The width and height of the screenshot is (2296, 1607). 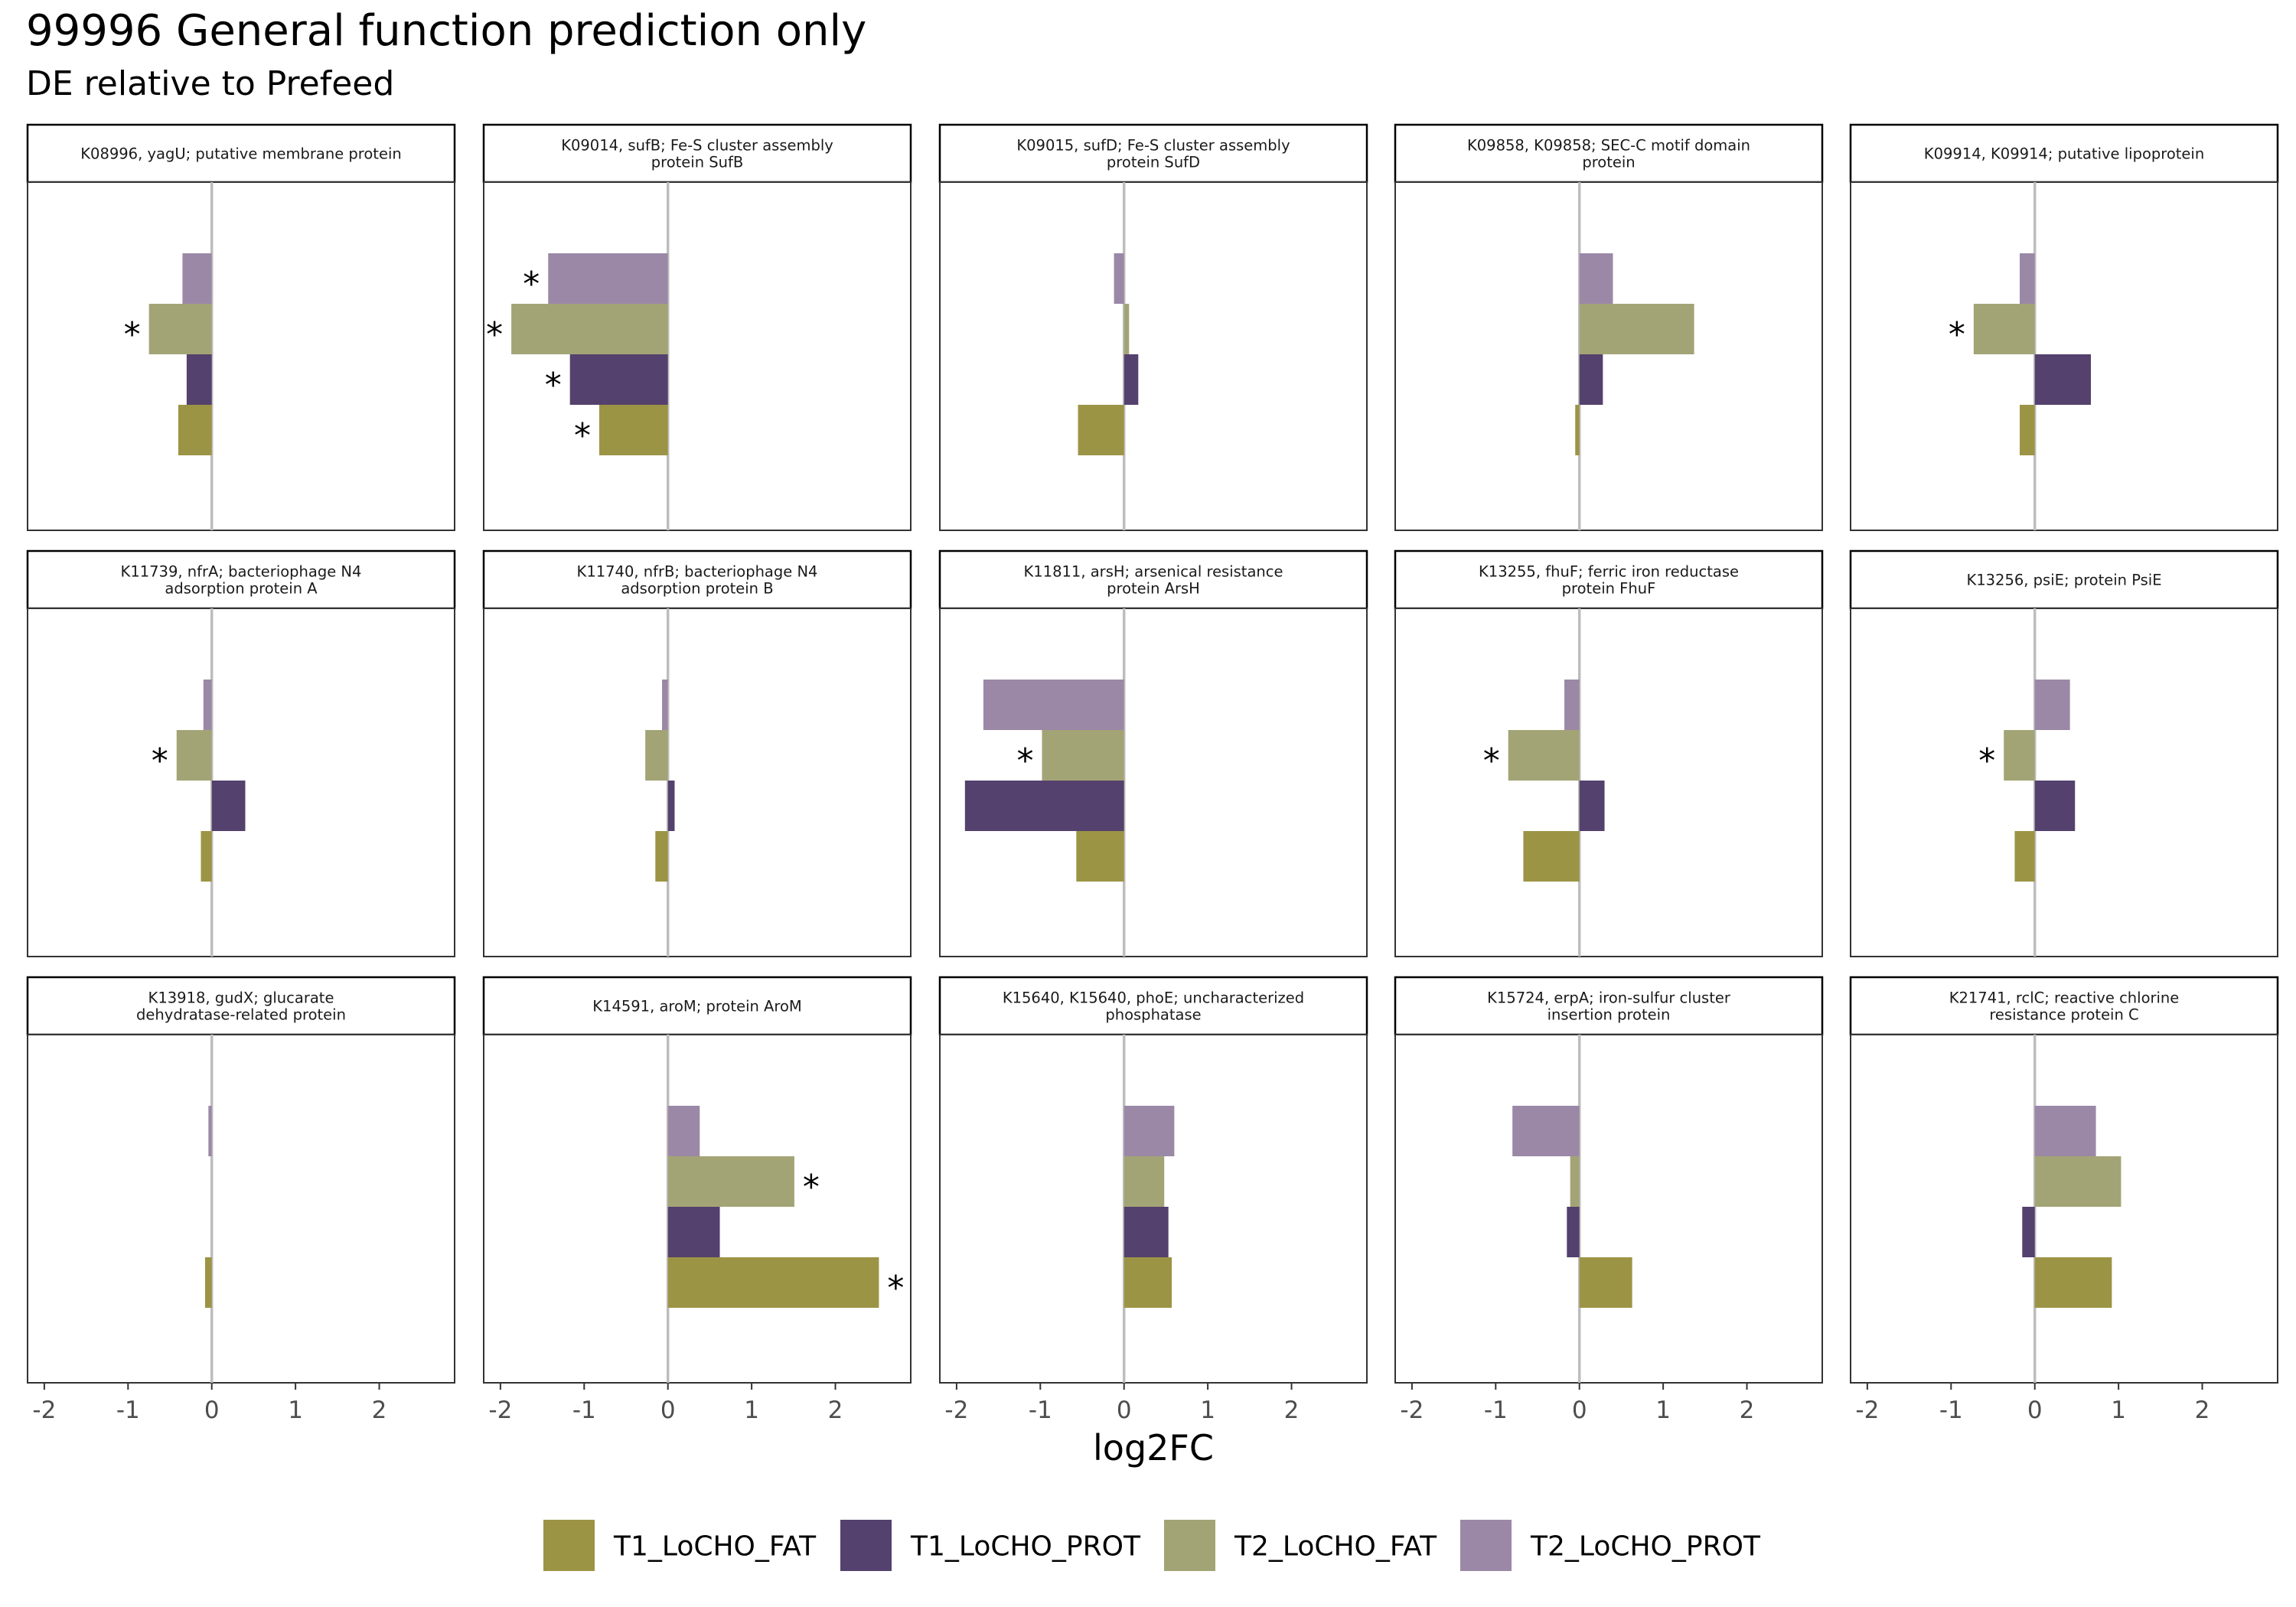 I want to click on facet-strip-label: K15640, K15640, phoE; uncharacterized, so click(x=1153, y=998).